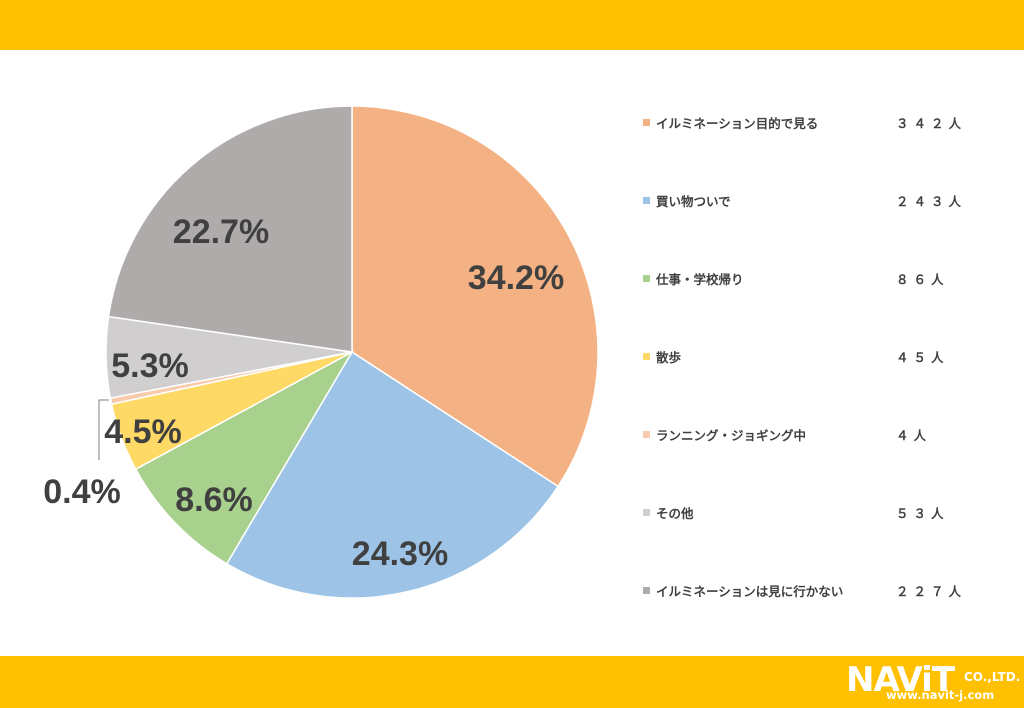 The image size is (1024, 708). What do you see at coordinates (796, 356) in the screenshot?
I see `legend-item-4: 散歩 ４５人` at bounding box center [796, 356].